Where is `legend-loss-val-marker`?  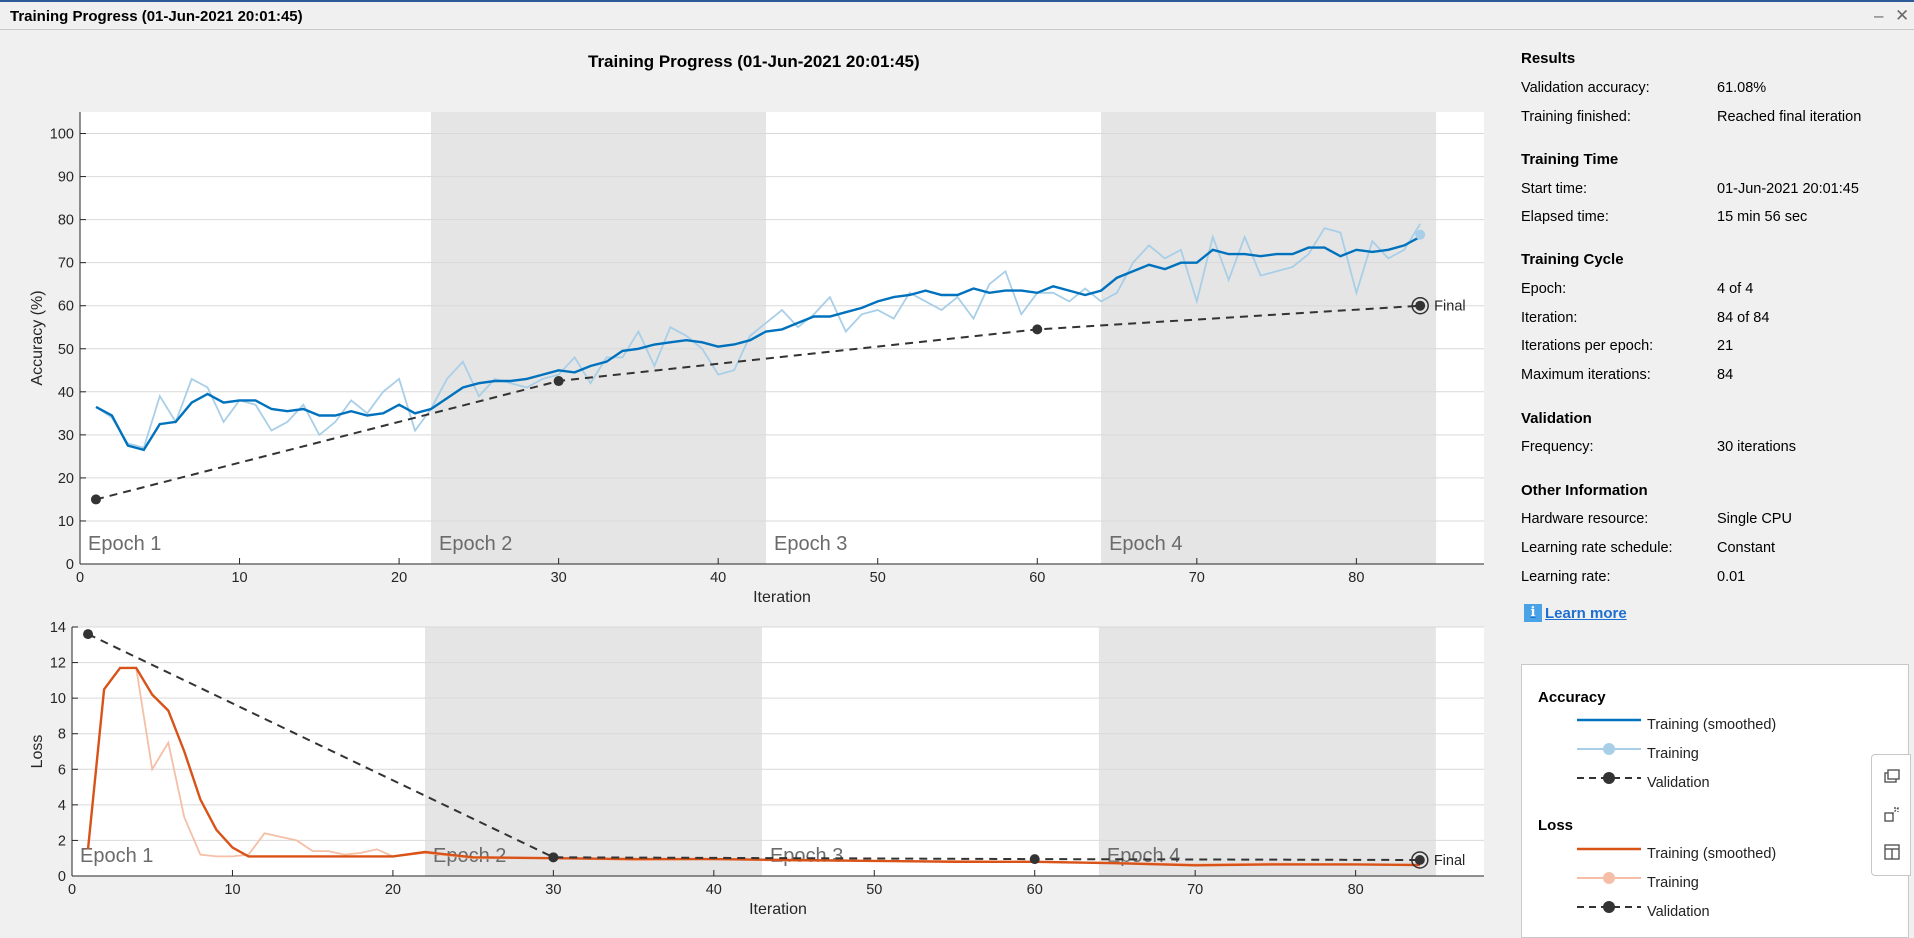 legend-loss-val-marker is located at coordinates (1609, 907).